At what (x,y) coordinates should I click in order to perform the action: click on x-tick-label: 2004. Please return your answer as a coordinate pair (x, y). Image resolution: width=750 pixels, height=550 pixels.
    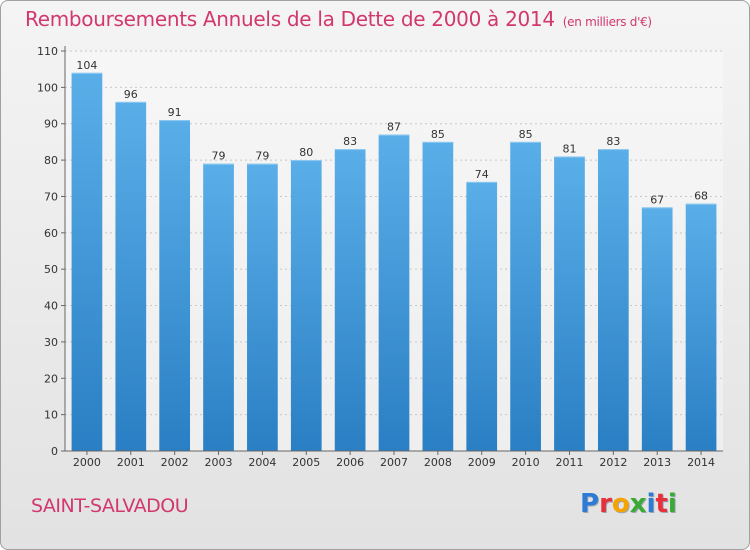
    Looking at the image, I should click on (262, 462).